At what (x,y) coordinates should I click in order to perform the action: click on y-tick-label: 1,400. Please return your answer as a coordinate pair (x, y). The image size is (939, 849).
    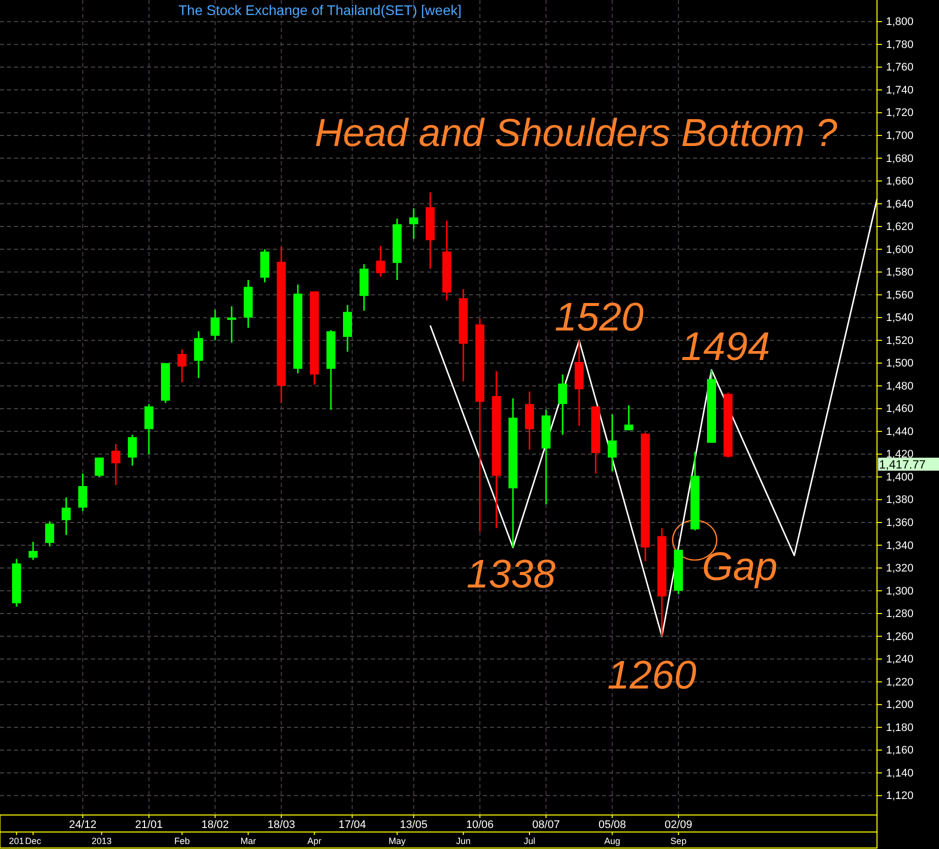
    Looking at the image, I should click on (900, 477).